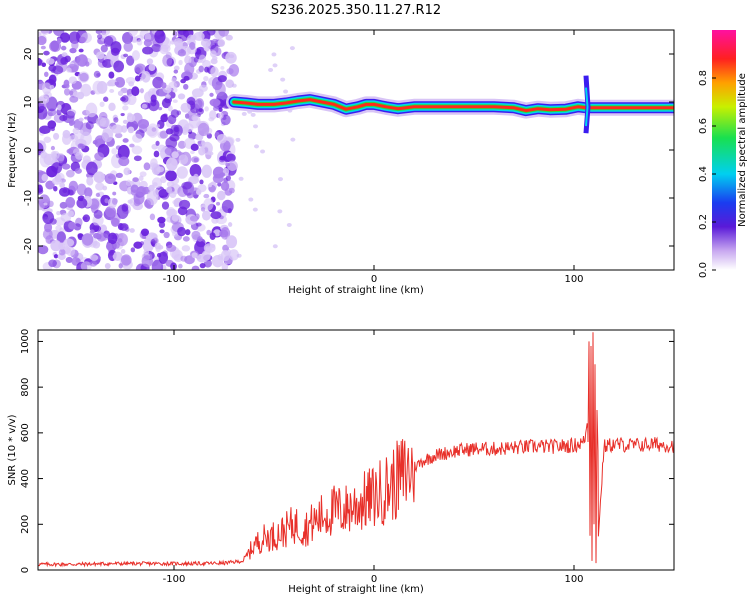 Image resolution: width=750 pixels, height=604 pixels. What do you see at coordinates (25, 524) in the screenshot?
I see `snr-y-tick-label: 200` at bounding box center [25, 524].